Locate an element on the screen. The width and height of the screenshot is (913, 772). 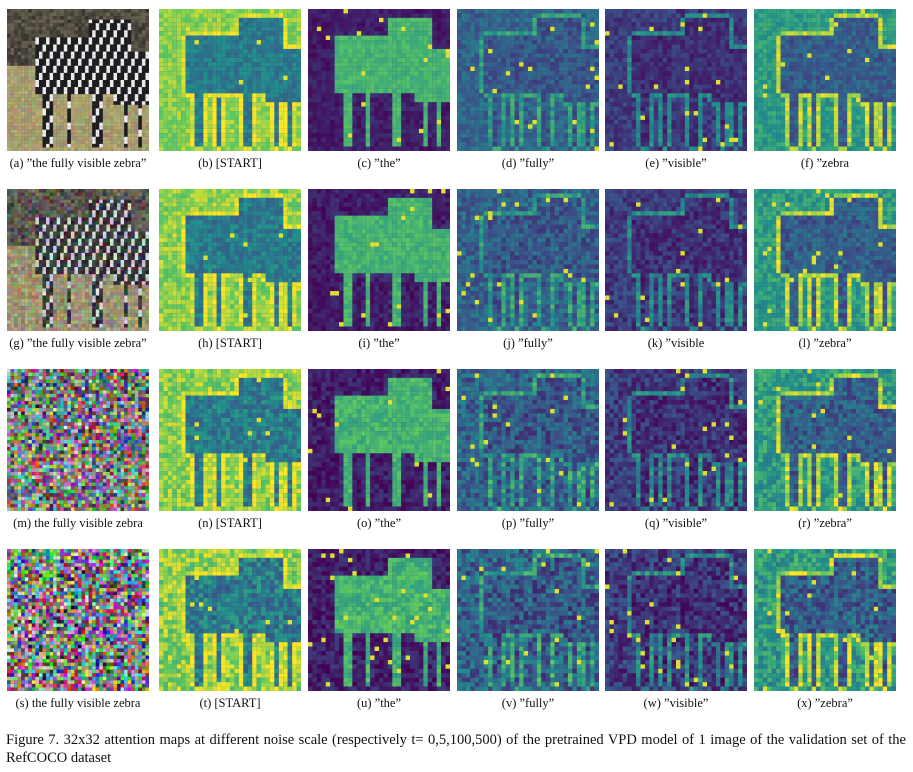
figure-cell: (f) ”zebra is located at coordinates (825, 88).